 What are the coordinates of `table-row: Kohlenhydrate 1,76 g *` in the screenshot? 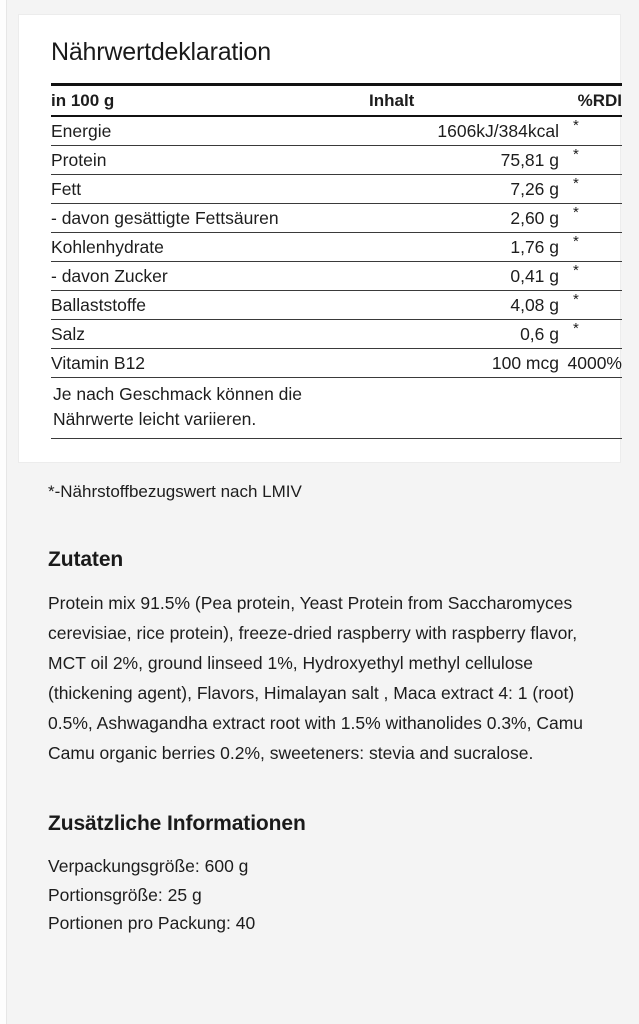 It's located at (336, 247).